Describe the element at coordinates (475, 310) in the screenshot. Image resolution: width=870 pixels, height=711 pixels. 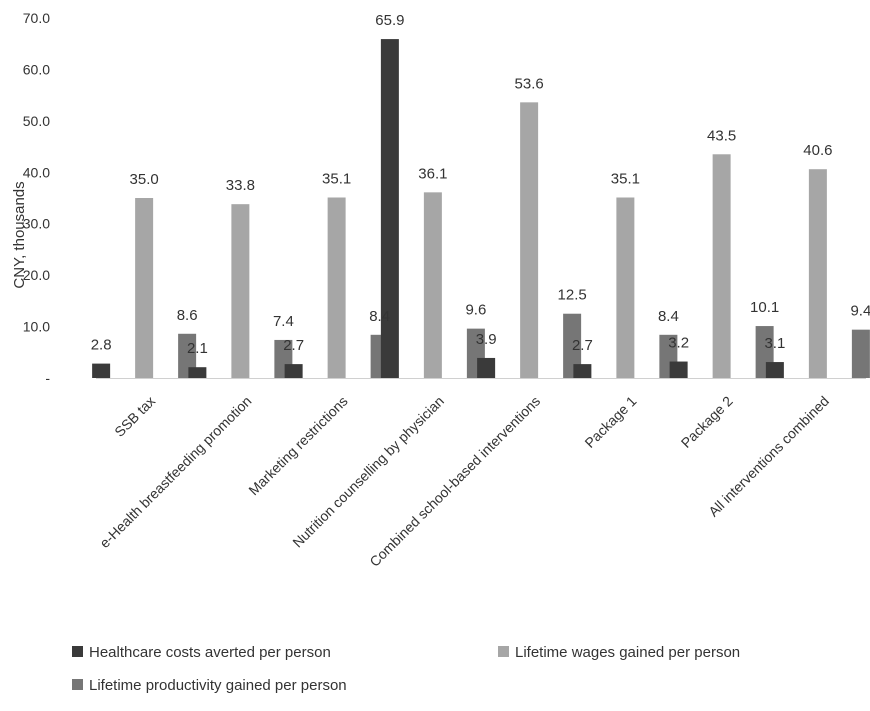
I see `data-label: 9.6` at that location.